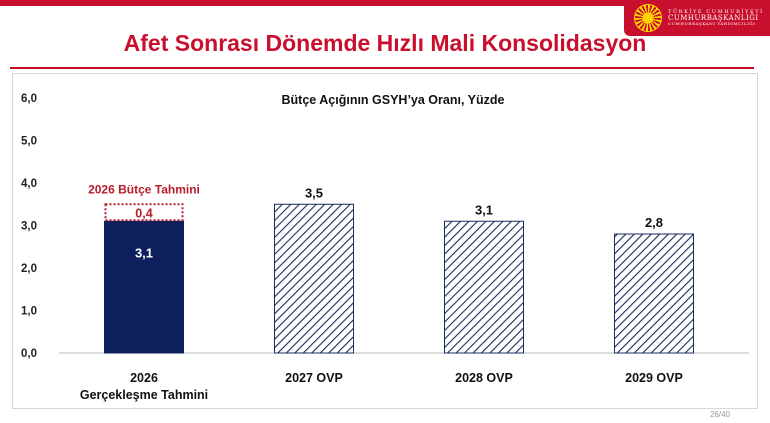  What do you see at coordinates (29, 99) in the screenshot?
I see `y-tick-label: 6,0` at bounding box center [29, 99].